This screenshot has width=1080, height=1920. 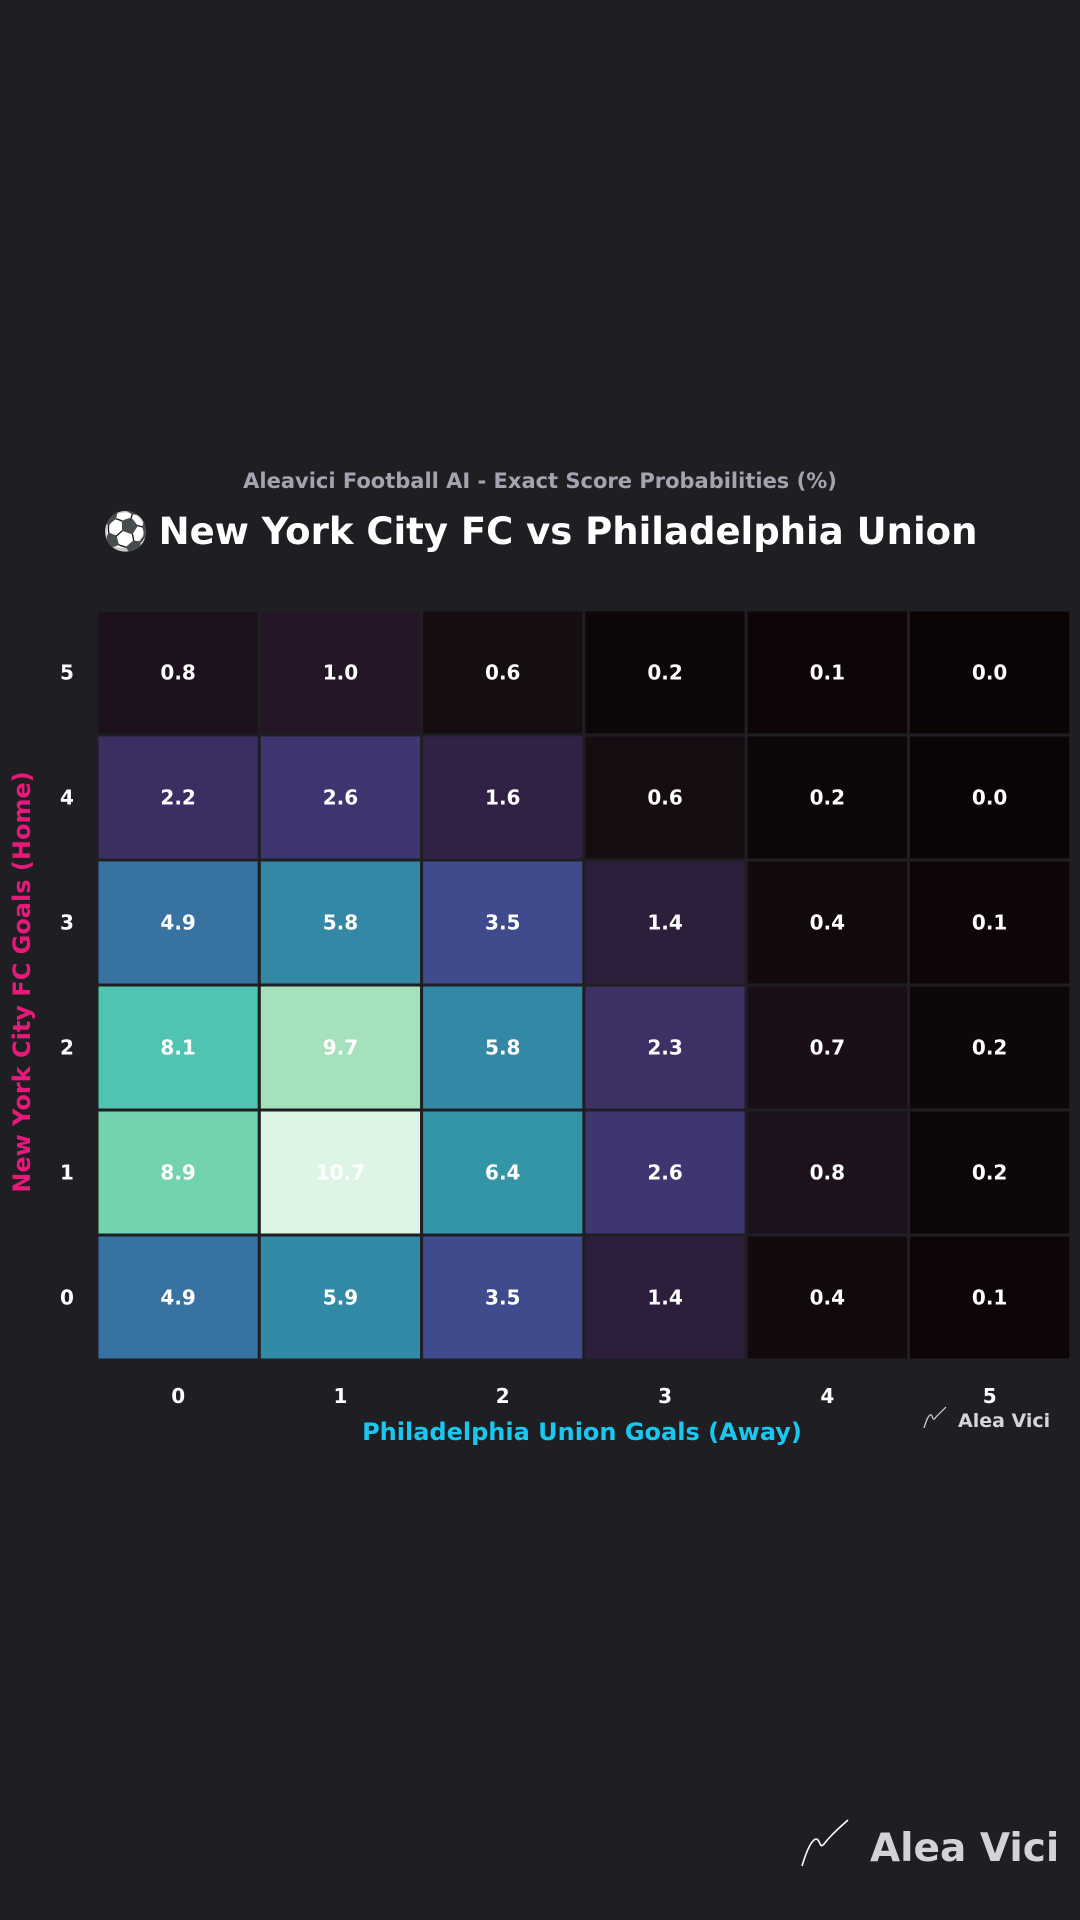 What do you see at coordinates (665, 1396) in the screenshot?
I see `x-tick-label: 3` at bounding box center [665, 1396].